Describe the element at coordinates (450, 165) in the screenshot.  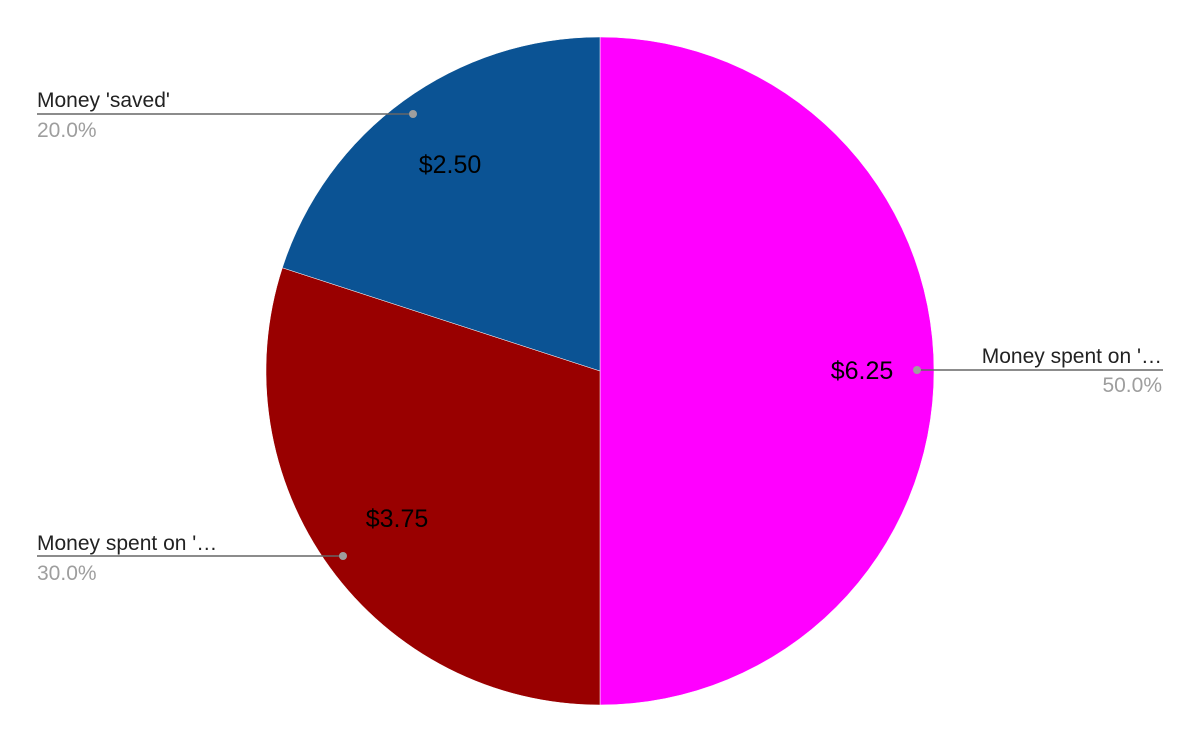
I see `slice-value-label-3: $2.50` at that location.